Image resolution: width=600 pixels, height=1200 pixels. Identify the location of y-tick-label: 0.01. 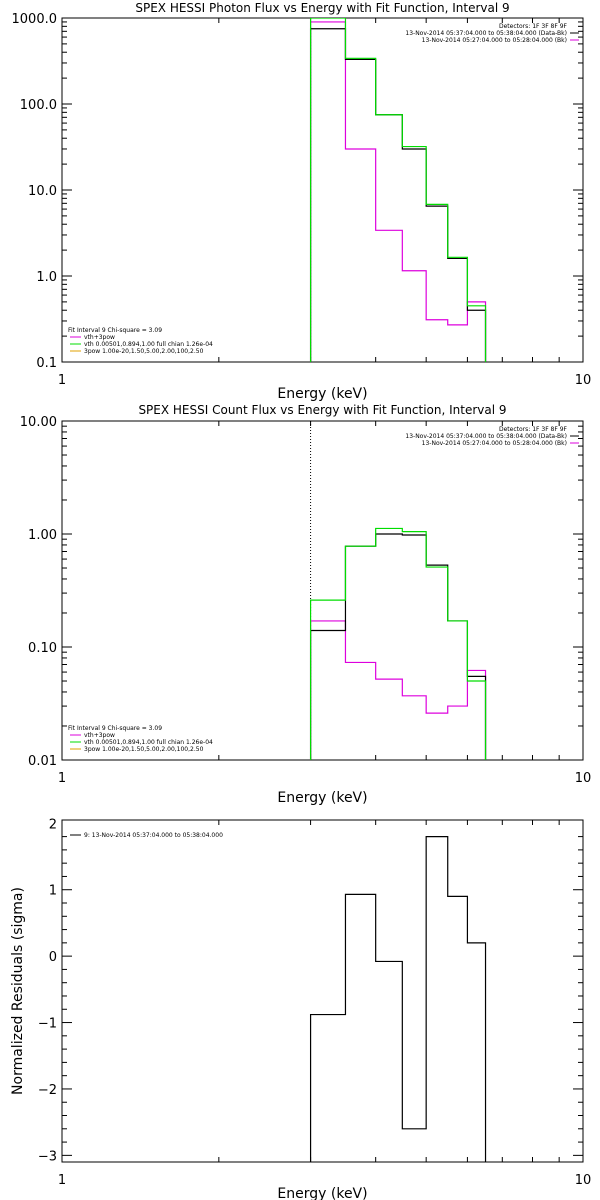
(42, 761).